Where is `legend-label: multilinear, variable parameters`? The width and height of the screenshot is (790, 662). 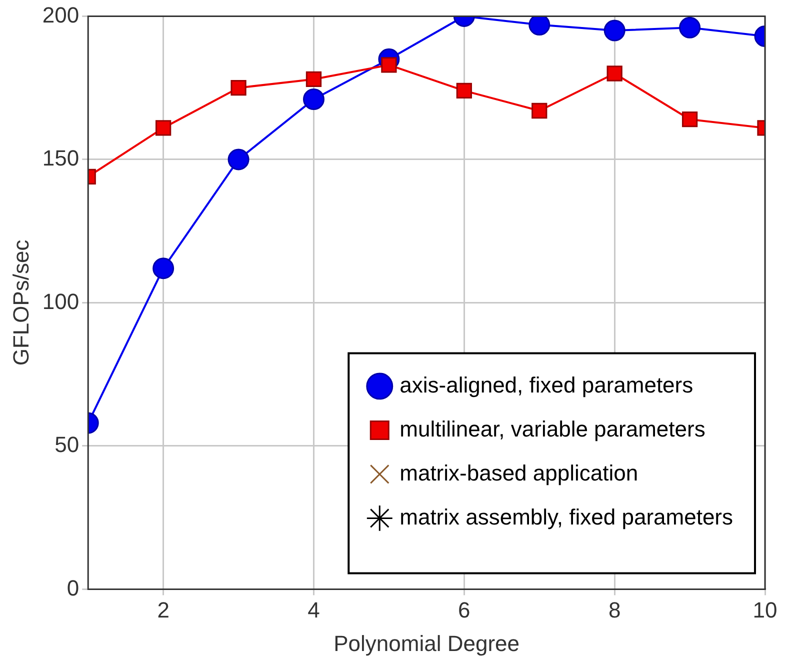
legend-label: multilinear, variable parameters is located at coordinates (553, 429).